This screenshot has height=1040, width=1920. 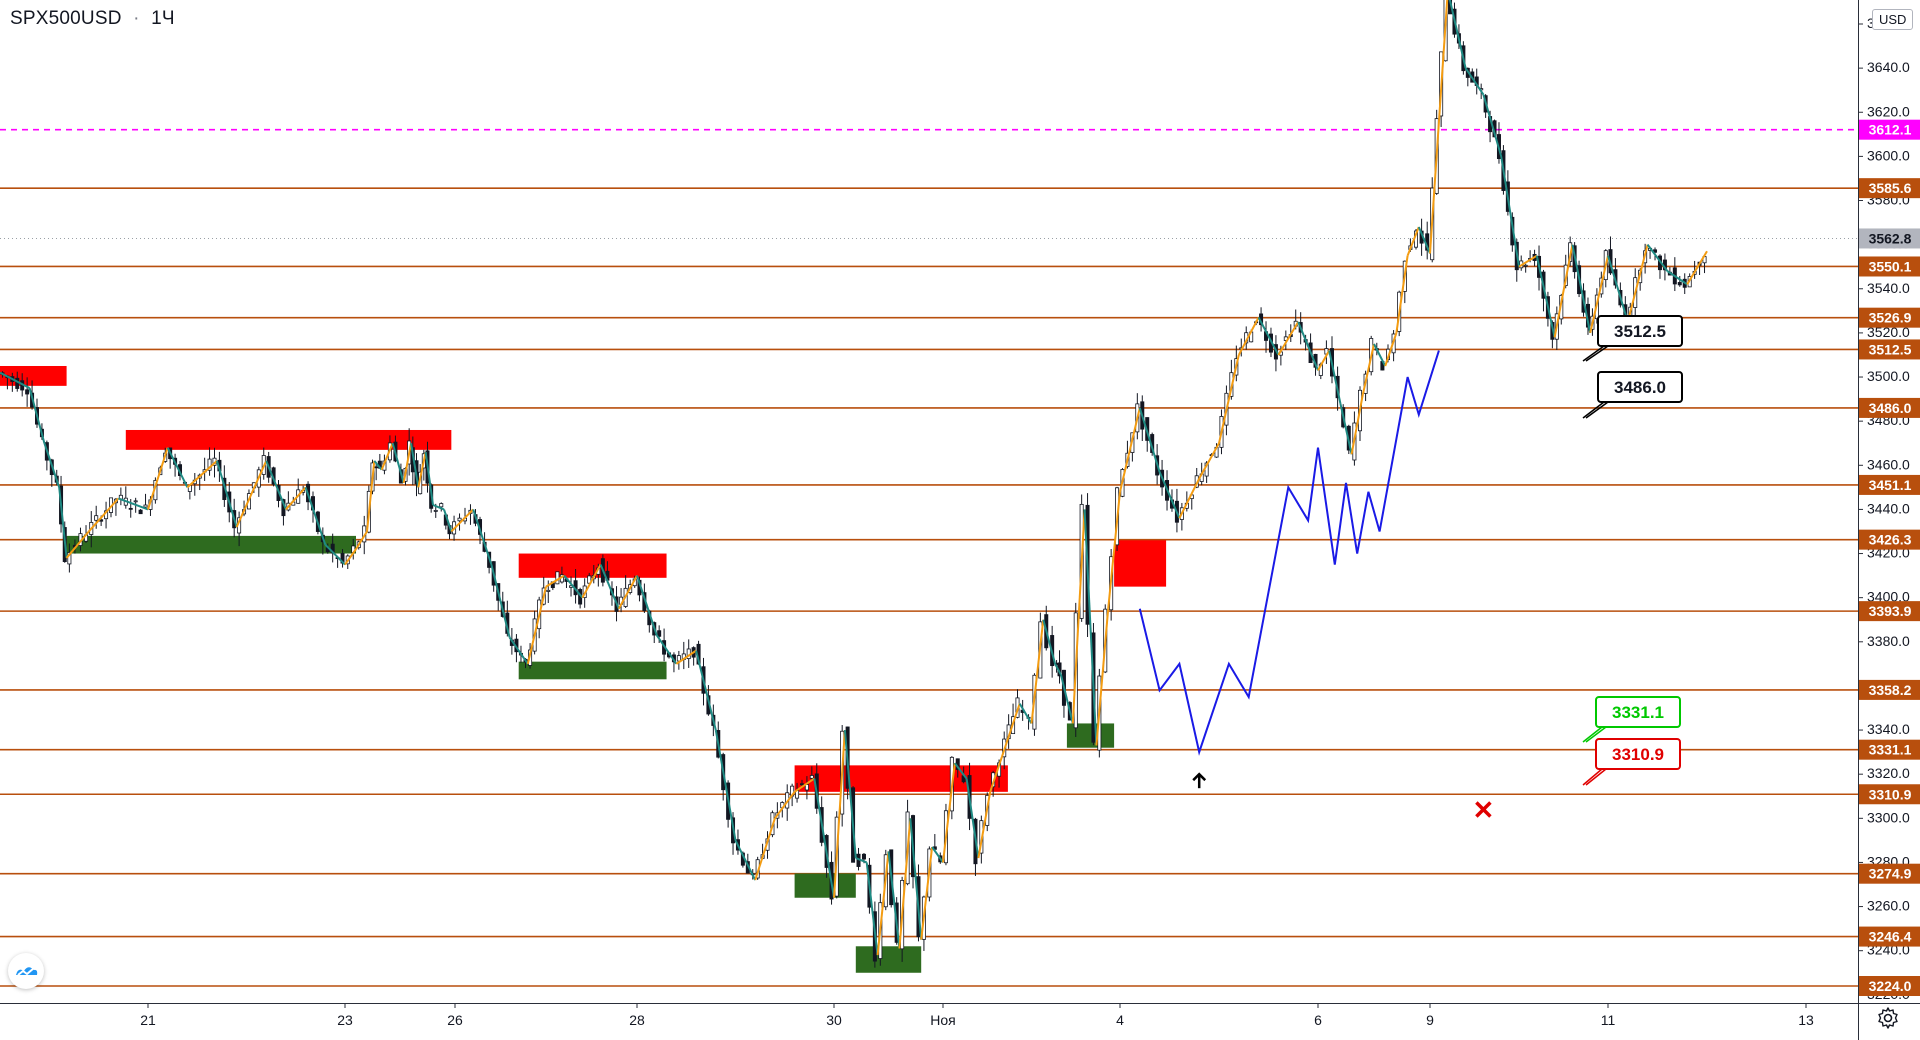 I want to click on target-2-label: 3486.0, so click(x=1632, y=395).